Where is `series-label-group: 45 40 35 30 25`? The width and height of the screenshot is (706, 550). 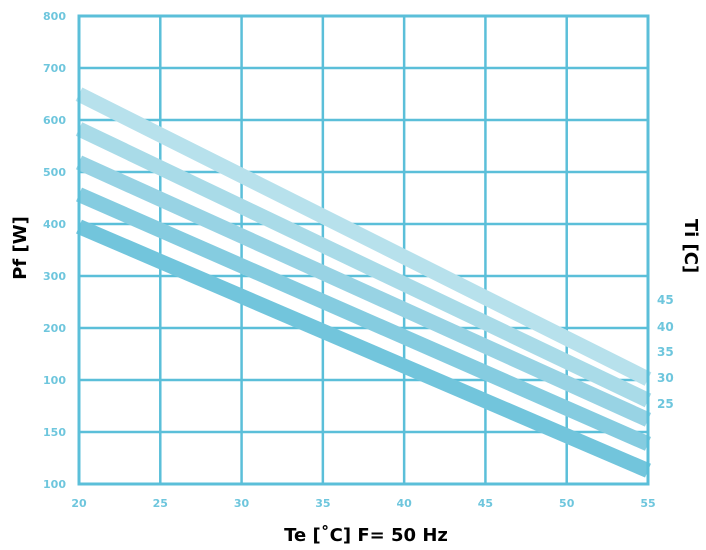 series-label-group: 45 40 35 30 25 is located at coordinates (665, 352).